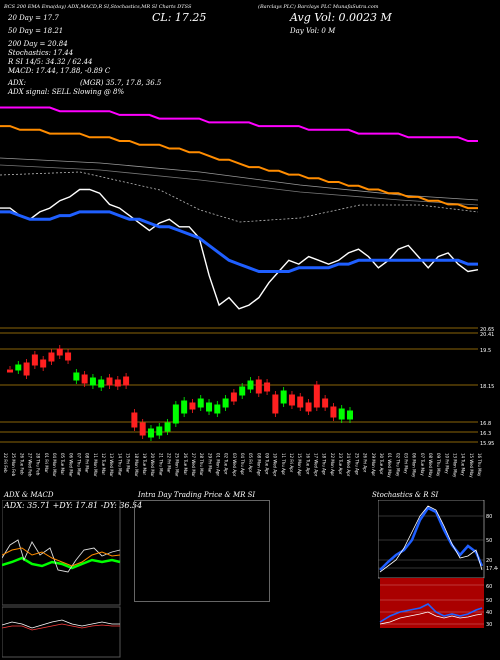 This screenshot has height=660, width=500. Describe the element at coordinates (234, 465) in the screenshot. I see `date-tick-label: 03 Wed Apr` at that location.